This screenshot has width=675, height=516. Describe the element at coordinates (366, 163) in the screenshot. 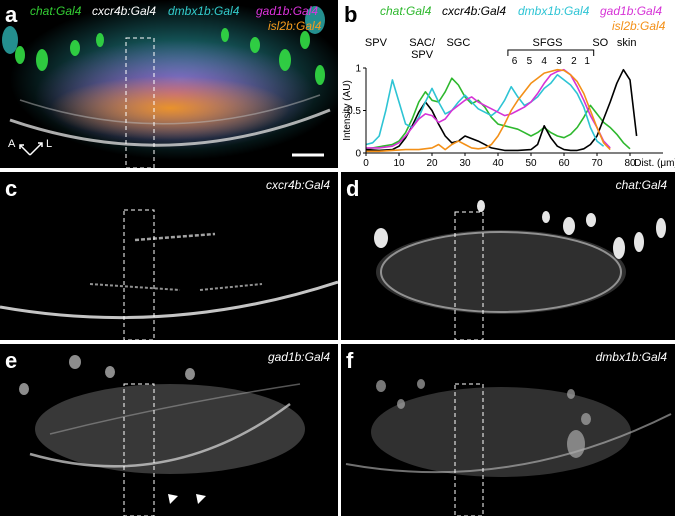

I see `x-tick-label: 0` at that location.